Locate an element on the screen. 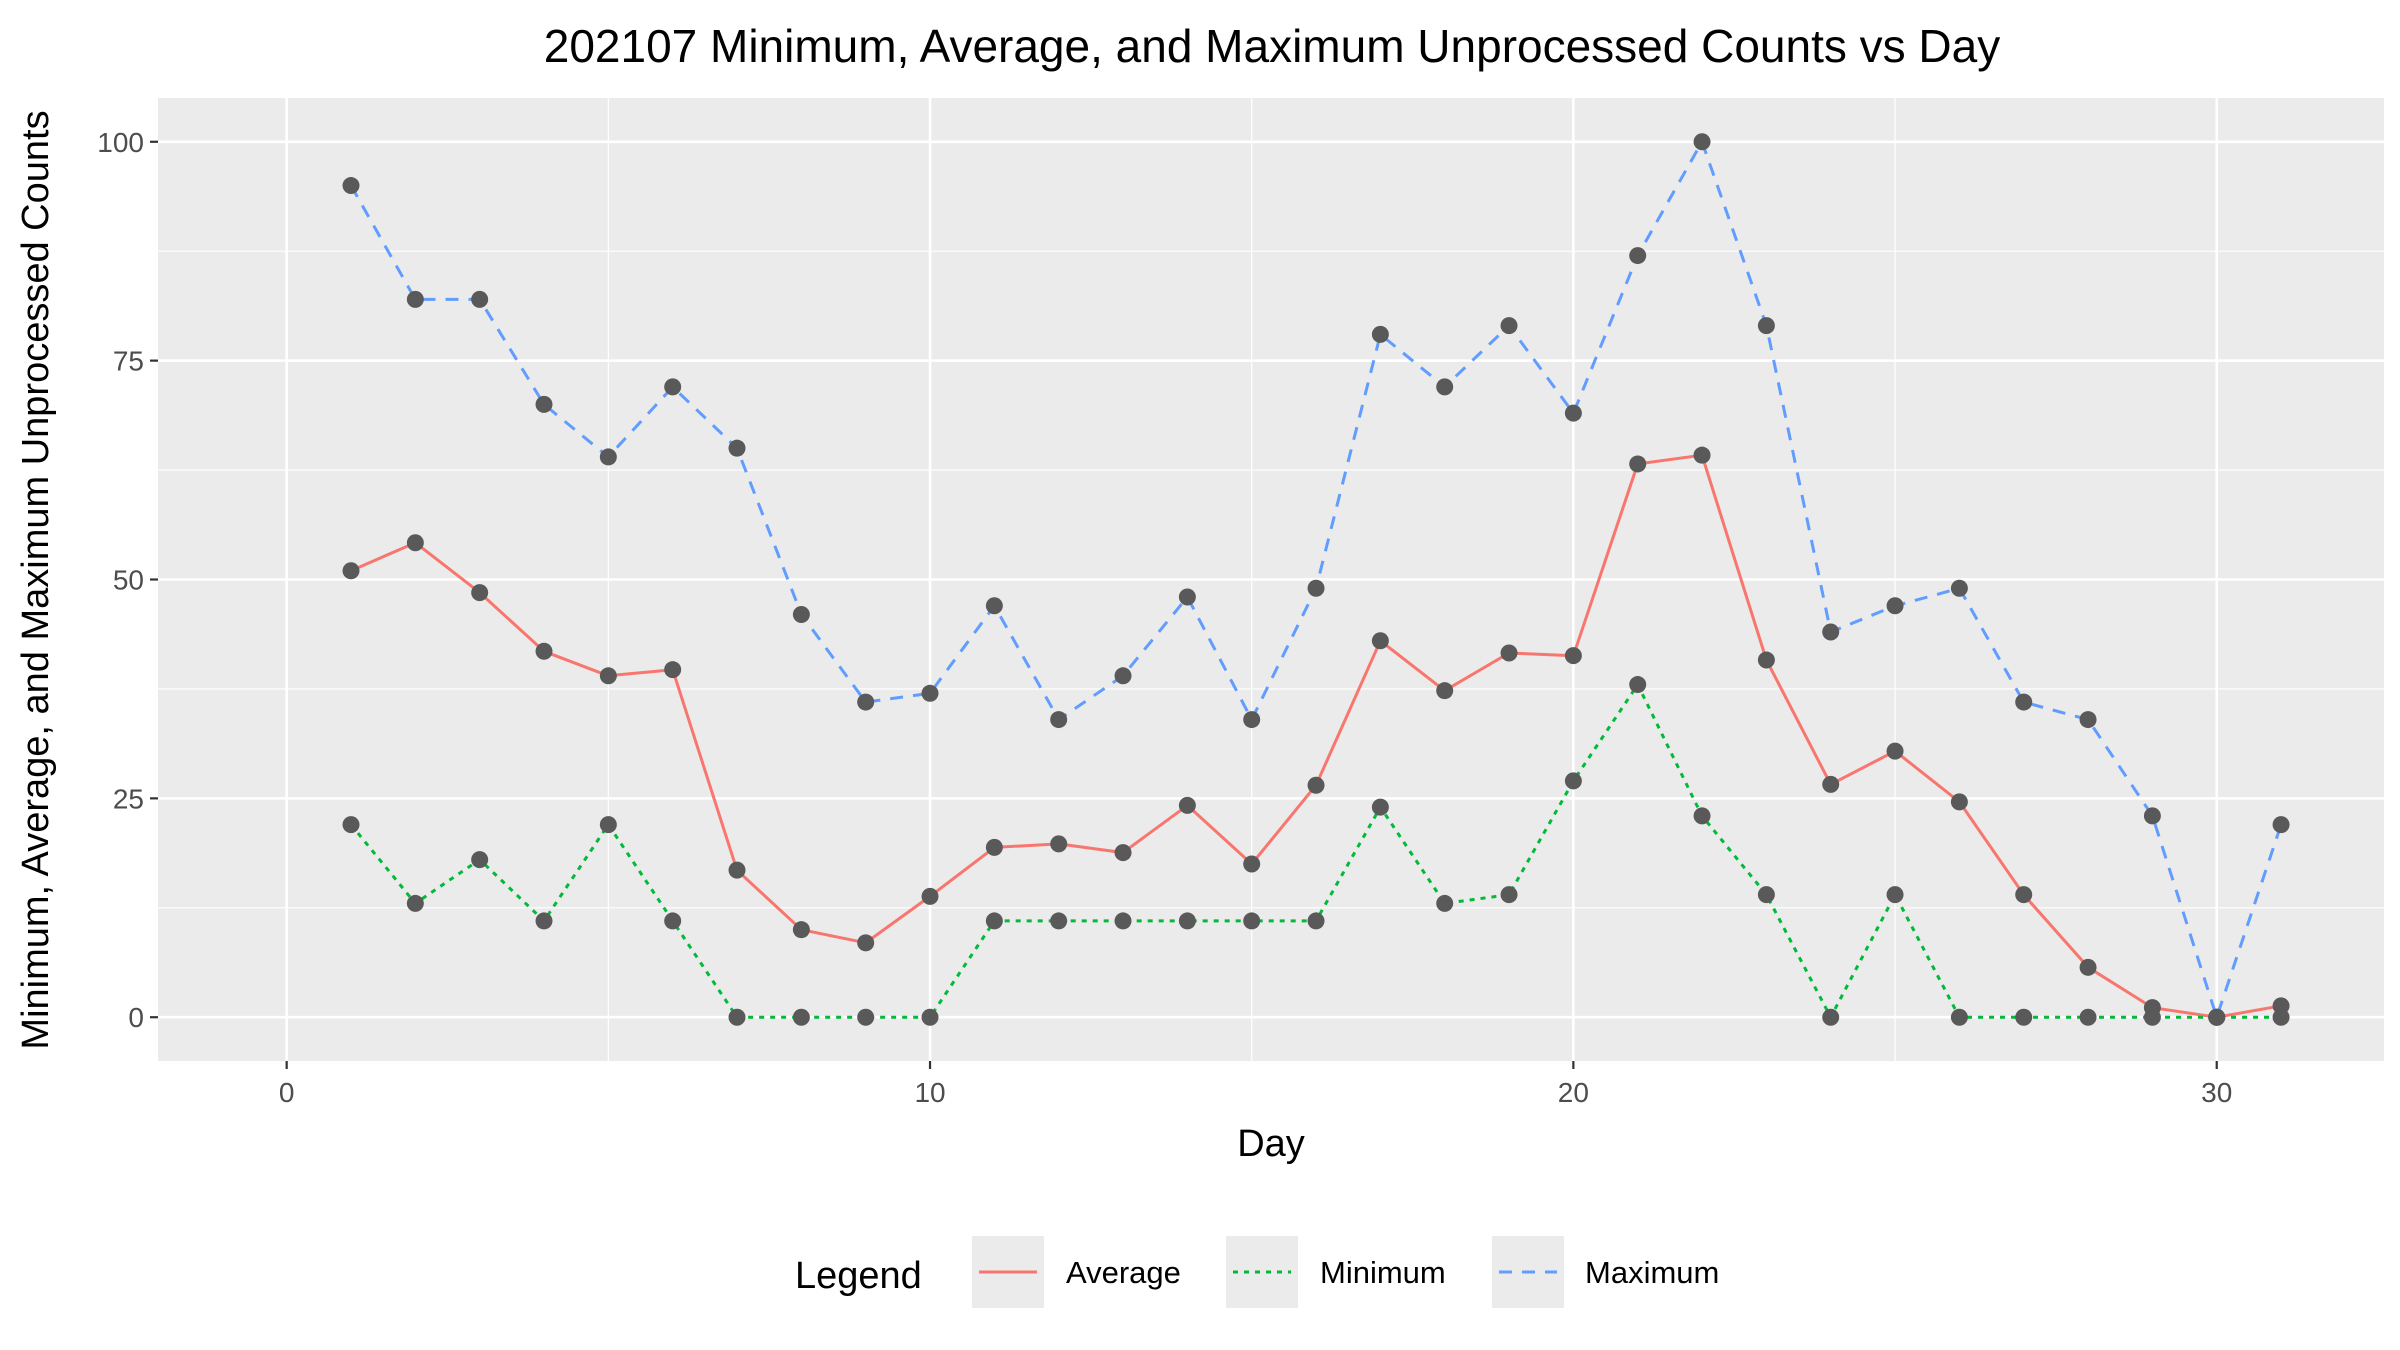  y-tick-labels: 0 25 50 75 100 is located at coordinates (120, 580).